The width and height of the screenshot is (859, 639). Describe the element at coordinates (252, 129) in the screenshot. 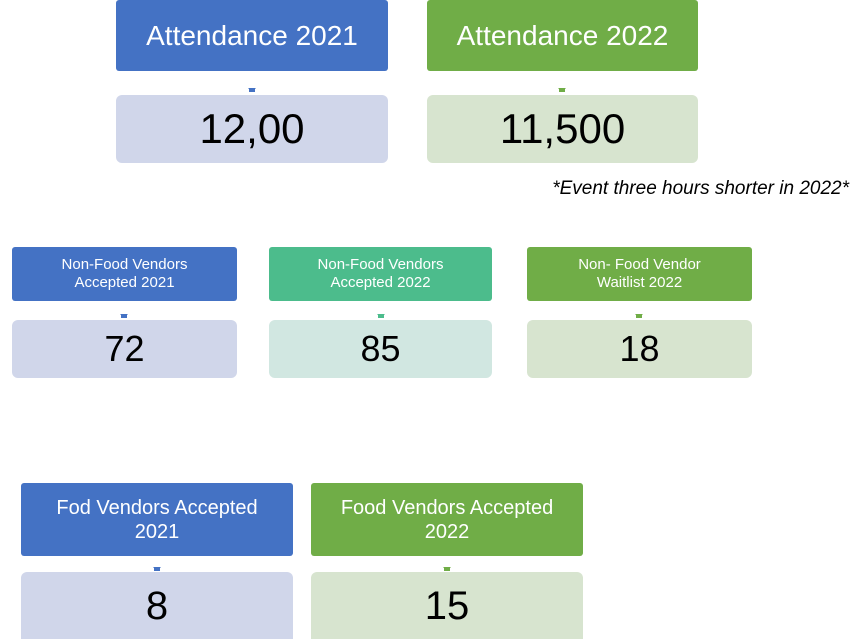

I see `card-value: 12,00` at that location.